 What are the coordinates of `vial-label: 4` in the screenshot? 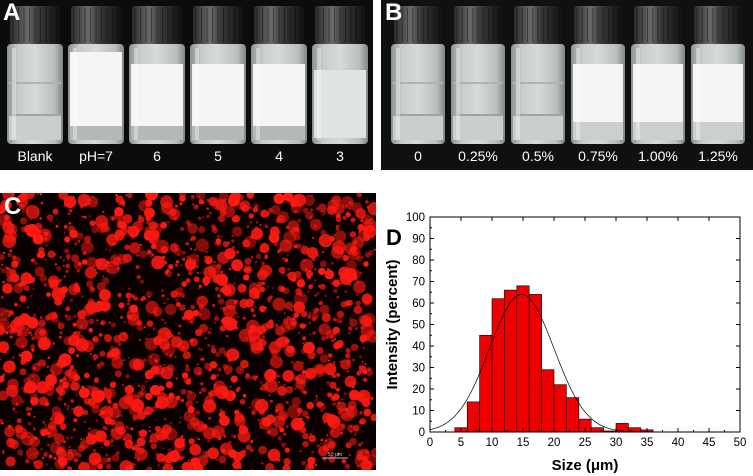 It's located at (279, 156).